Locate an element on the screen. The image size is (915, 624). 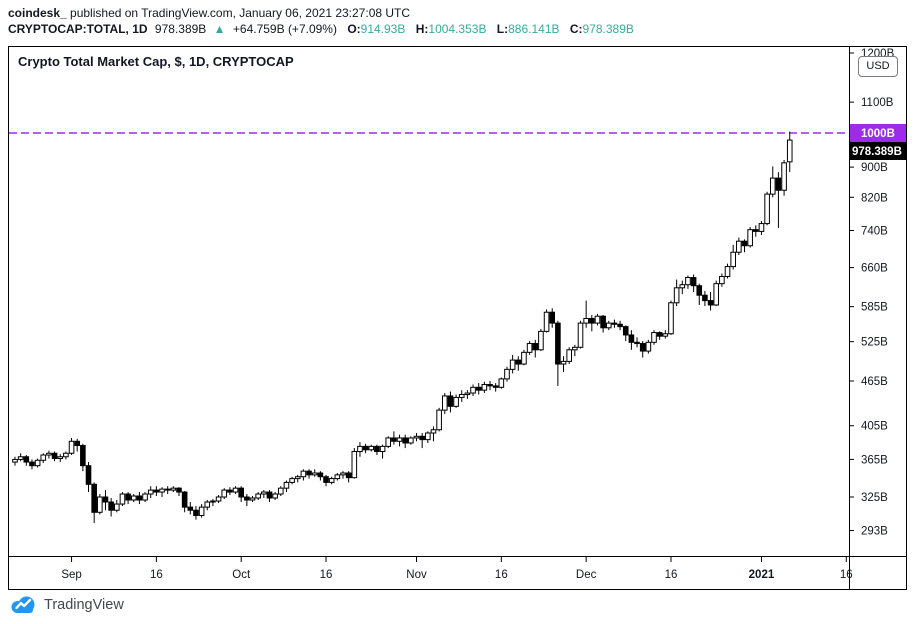
y-axis-label: 820B is located at coordinates (874, 198).